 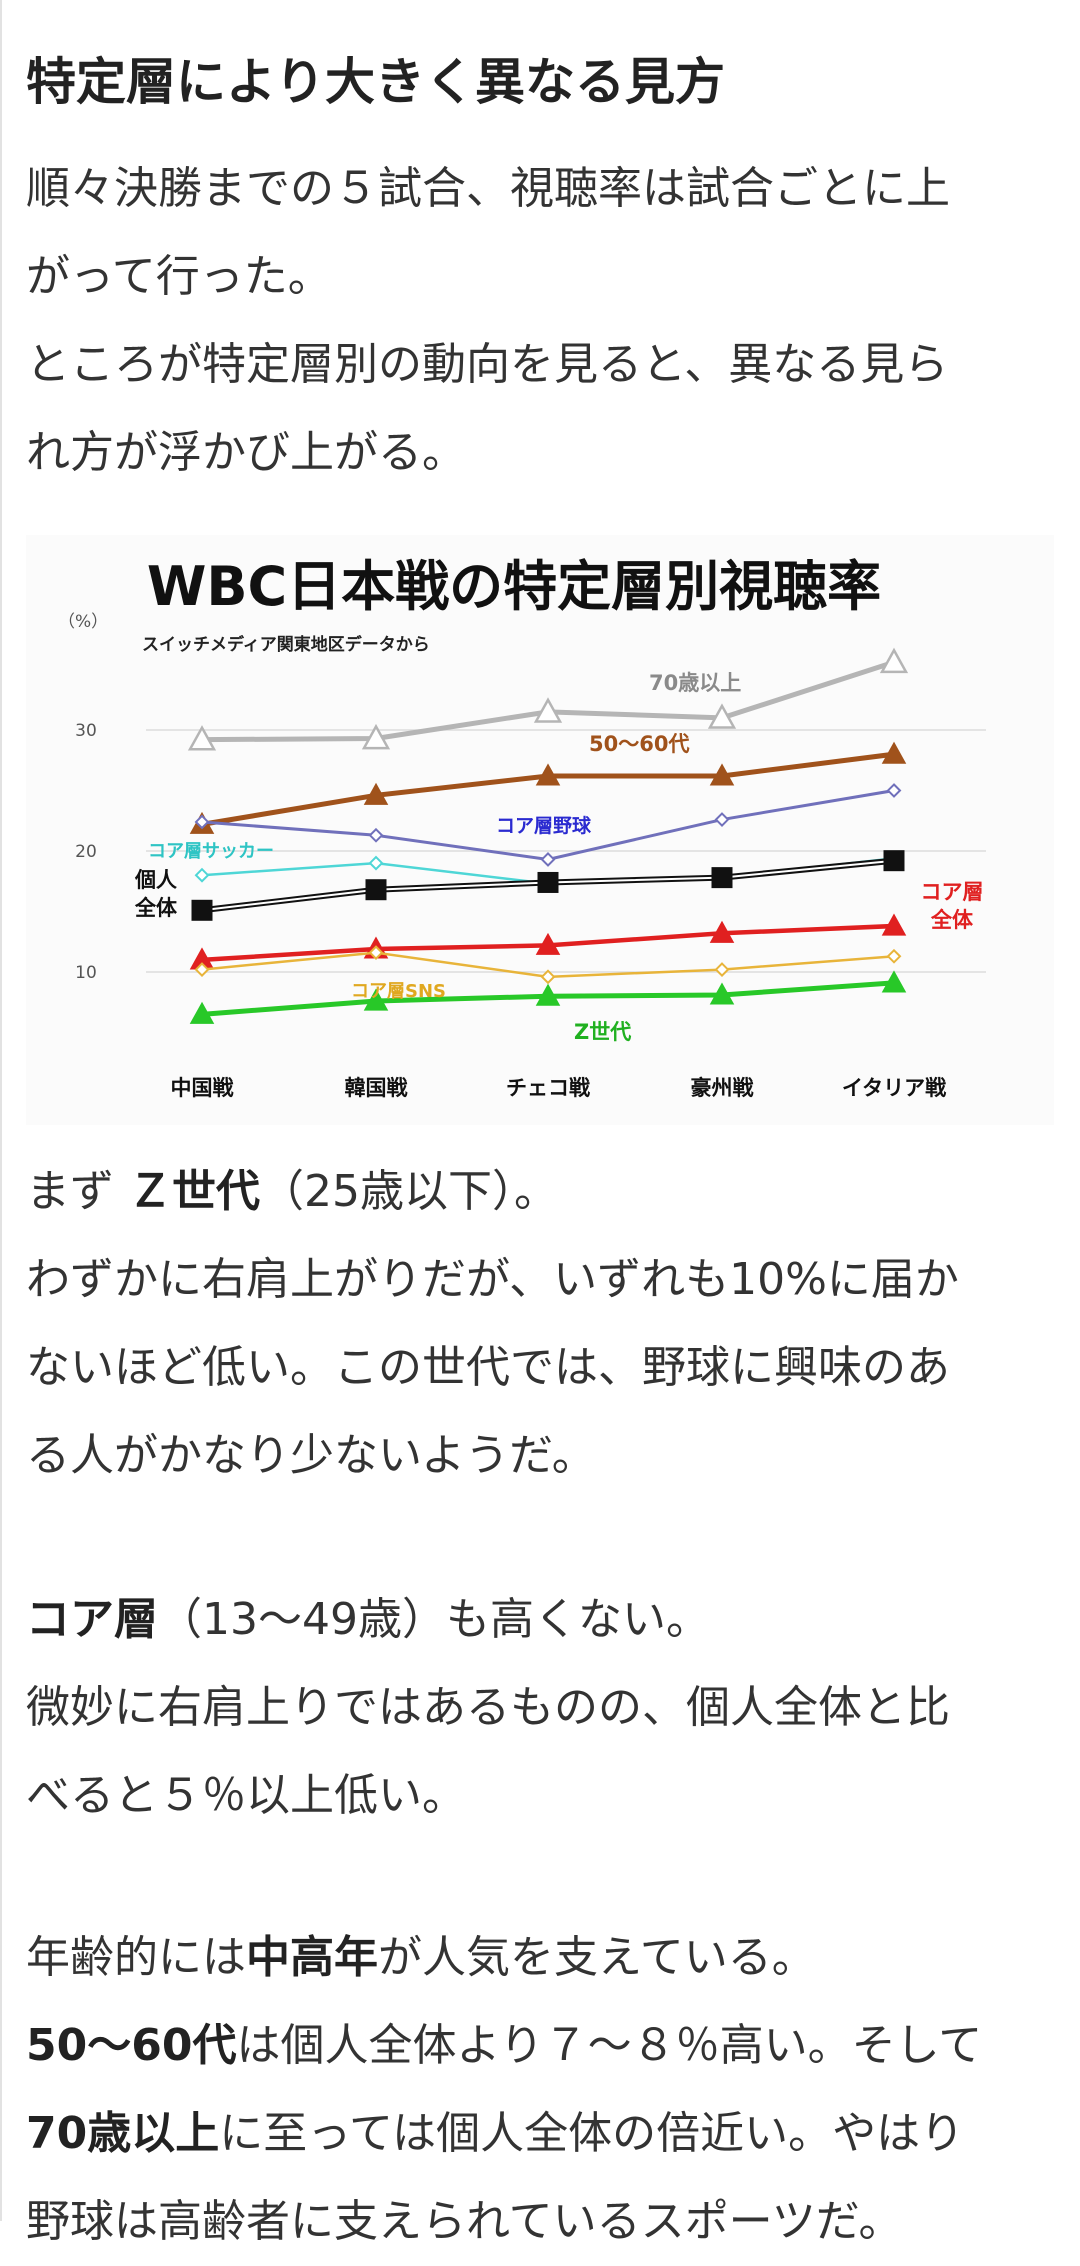 I want to click on y-tick-label: 30, so click(x=86, y=731).